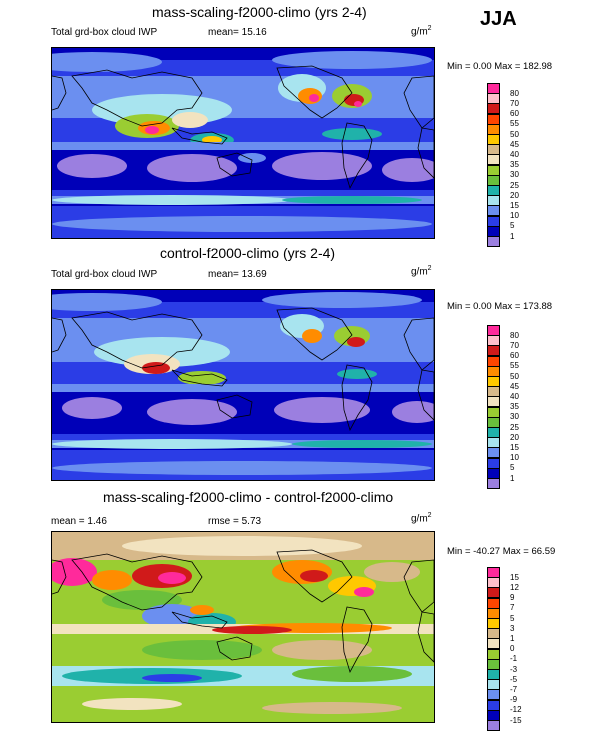  I want to click on panel-2-title: control-f2000-climo (yrs 2-4), so click(248, 253).